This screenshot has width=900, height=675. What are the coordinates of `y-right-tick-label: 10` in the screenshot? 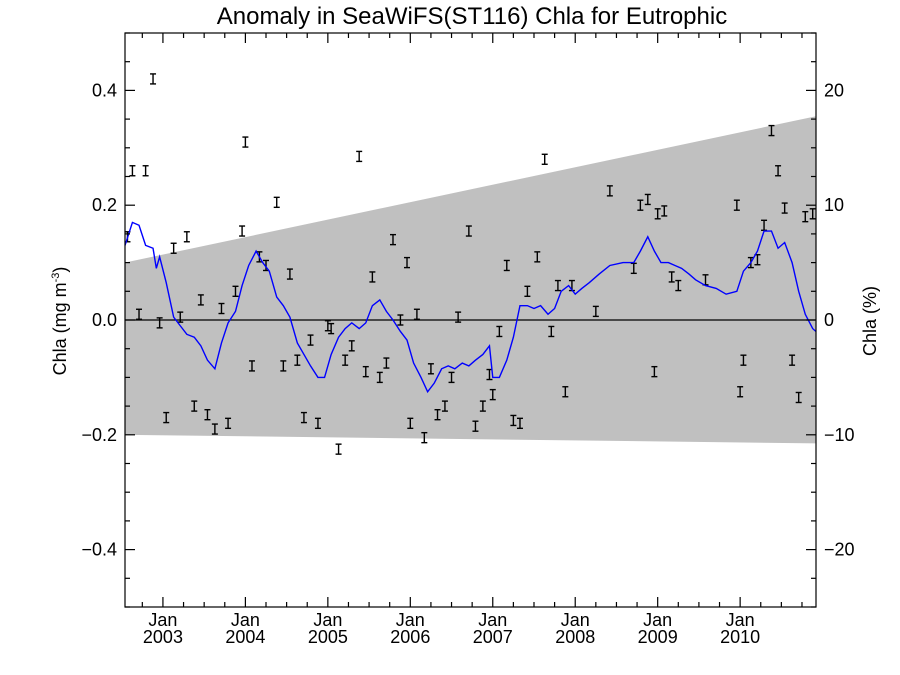 It's located at (834, 205).